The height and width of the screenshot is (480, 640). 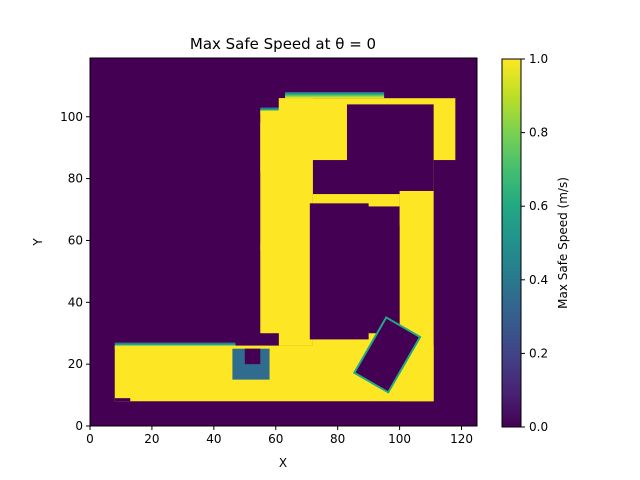 What do you see at coordinates (538, 280) in the screenshot?
I see `colorbar-tick-label: 0.4` at bounding box center [538, 280].